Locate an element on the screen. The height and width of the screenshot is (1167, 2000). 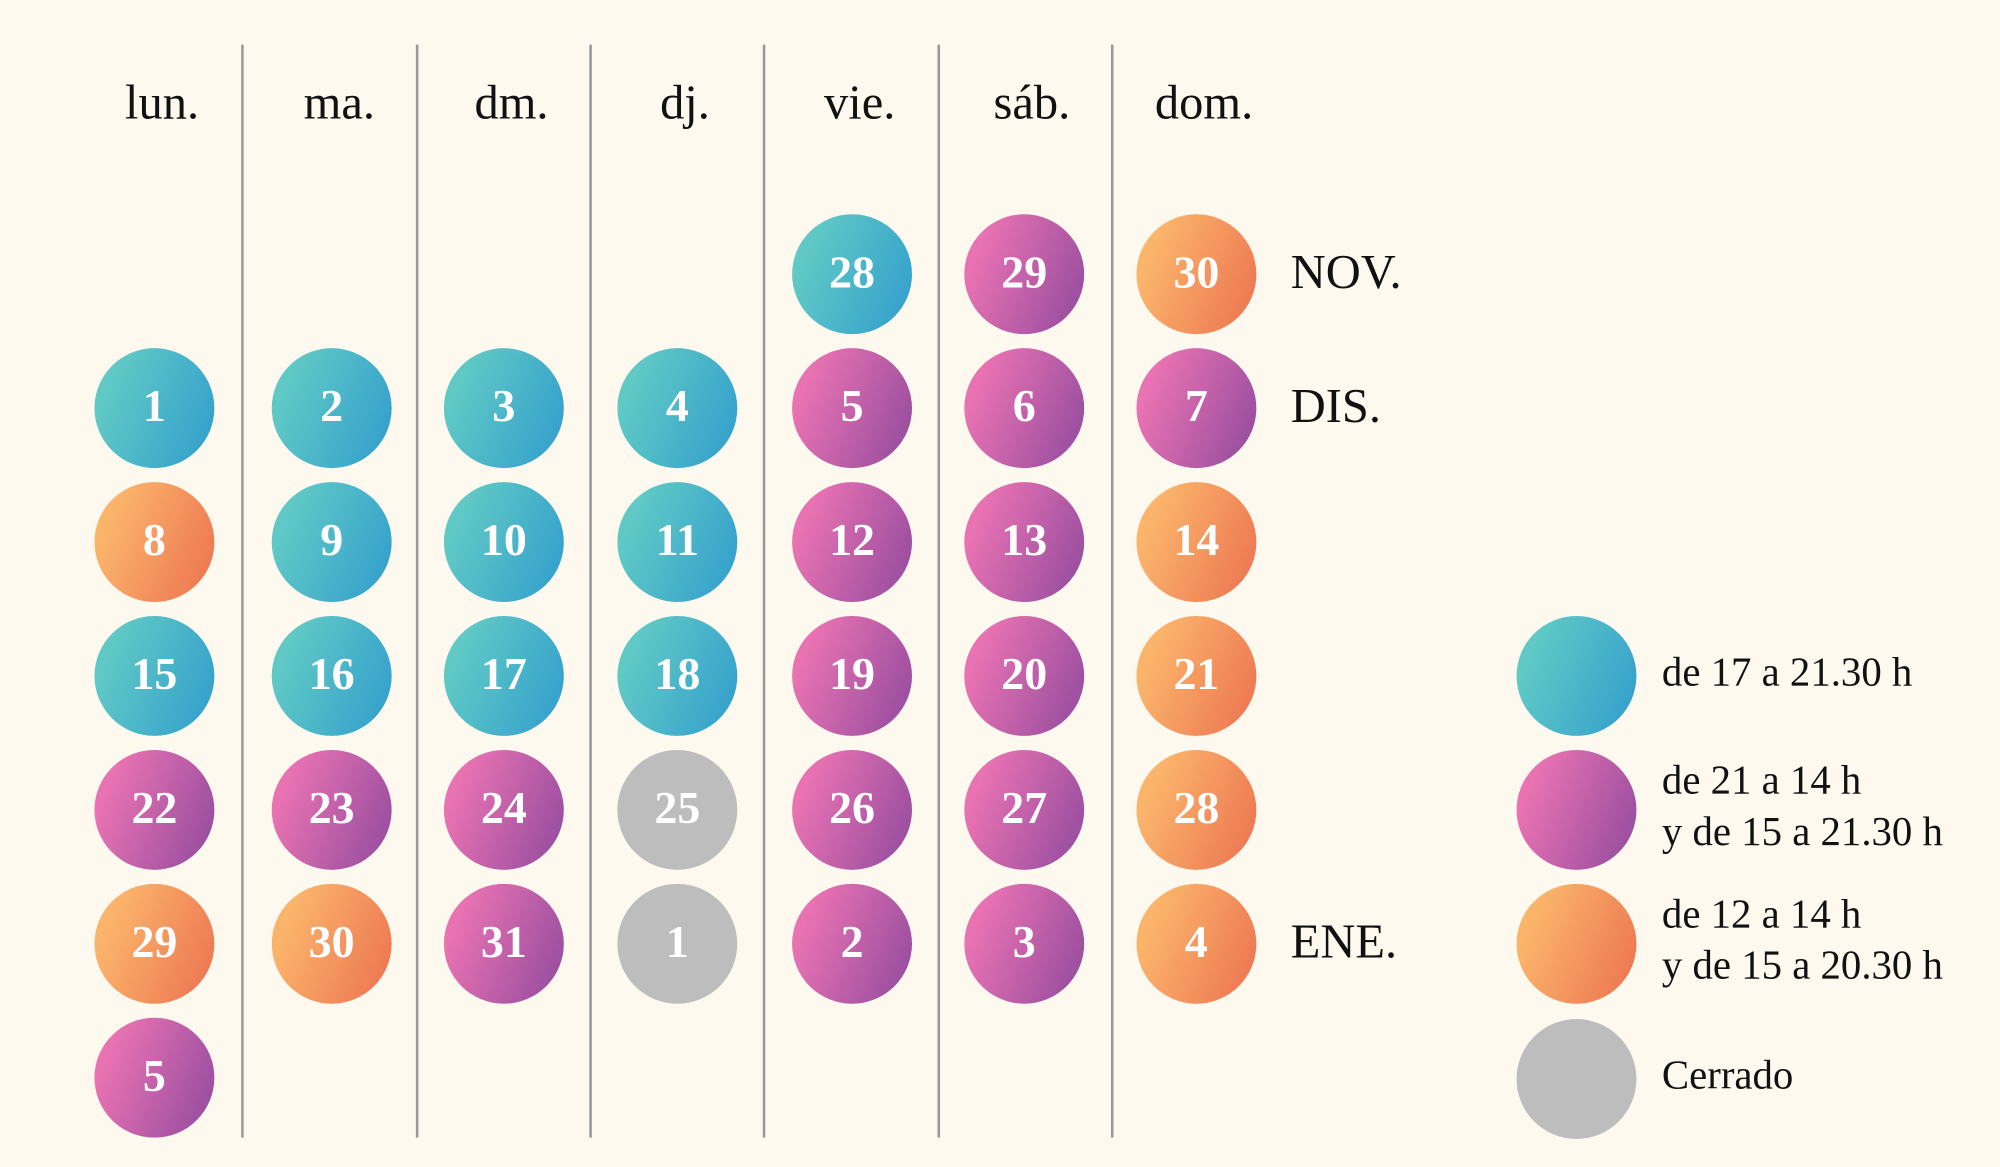
legend-label: de 21 a 14 h is located at coordinates (1761, 780).